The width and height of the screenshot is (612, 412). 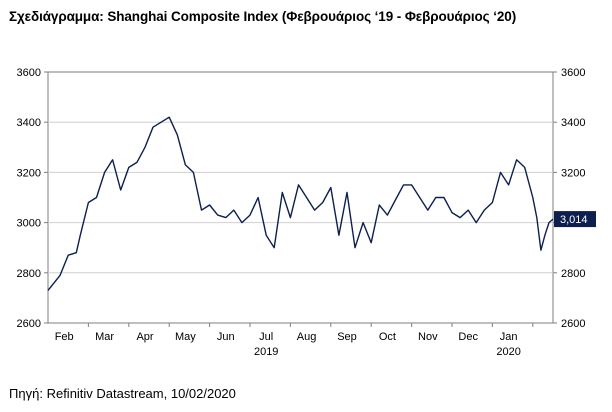 What do you see at coordinates (29, 123) in the screenshot?
I see `y-tick-label-left: 3400` at bounding box center [29, 123].